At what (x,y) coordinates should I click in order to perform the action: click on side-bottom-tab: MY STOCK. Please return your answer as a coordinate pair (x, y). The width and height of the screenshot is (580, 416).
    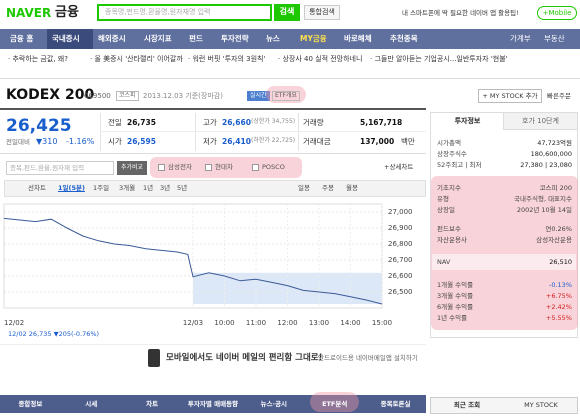
    Looking at the image, I should click on (541, 405).